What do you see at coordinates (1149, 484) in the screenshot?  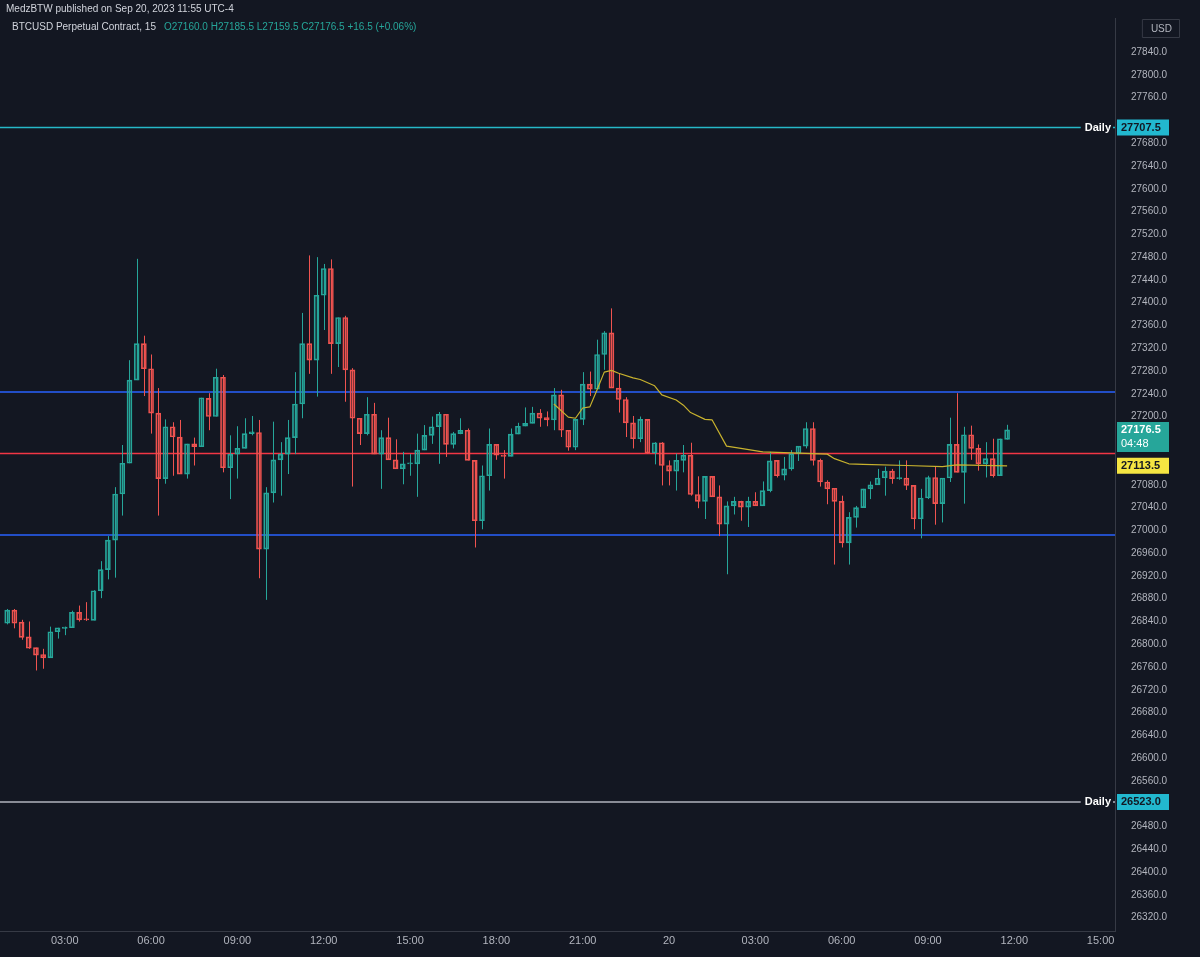 I see `y-tick-label: 27080.0` at bounding box center [1149, 484].